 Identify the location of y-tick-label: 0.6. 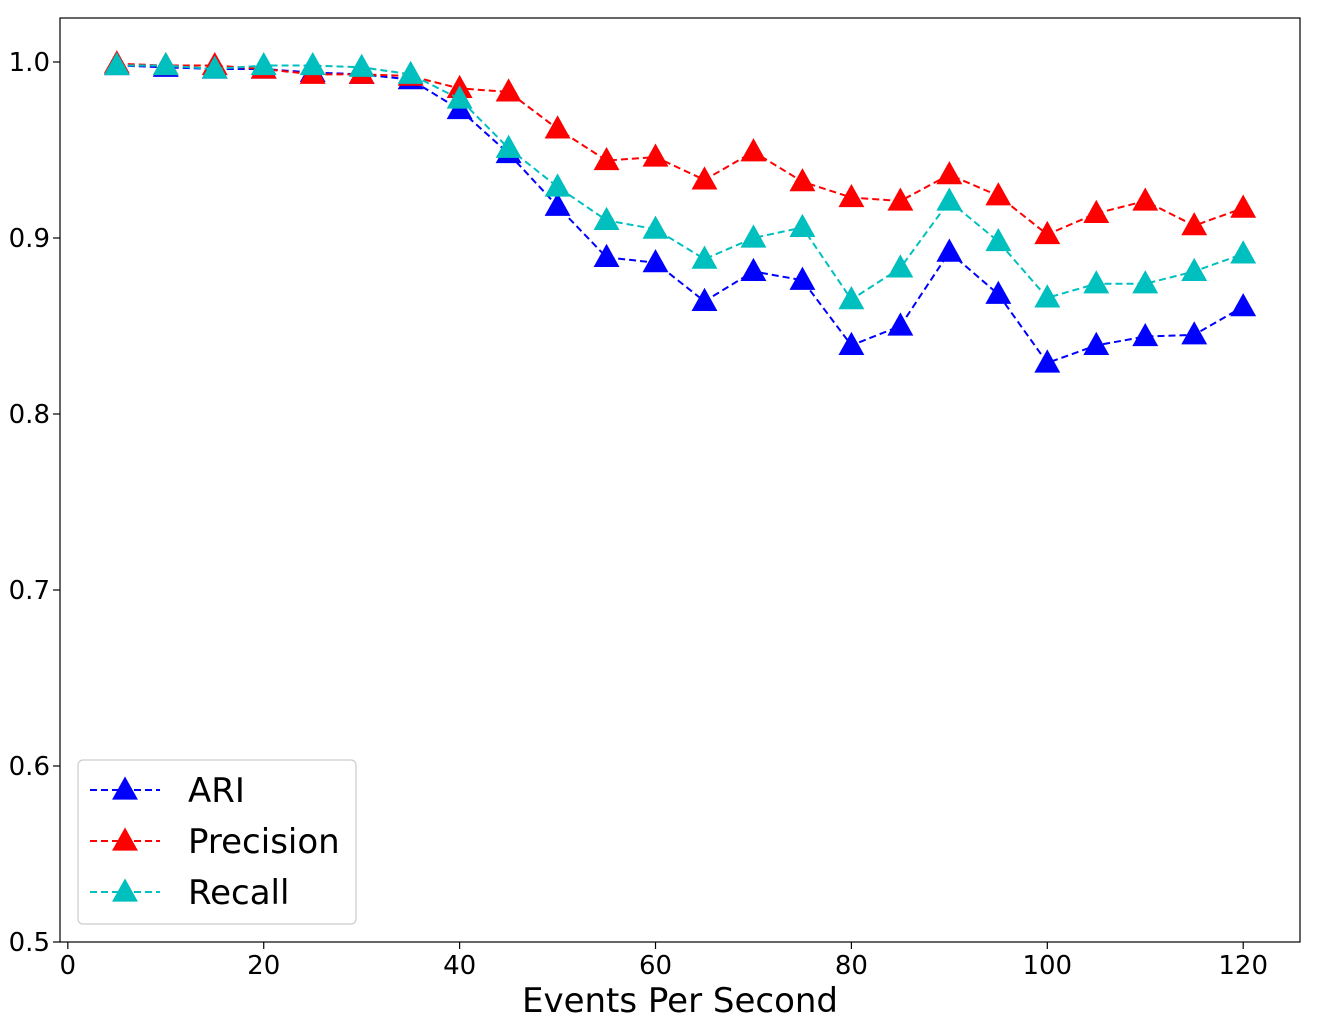
(29, 767).